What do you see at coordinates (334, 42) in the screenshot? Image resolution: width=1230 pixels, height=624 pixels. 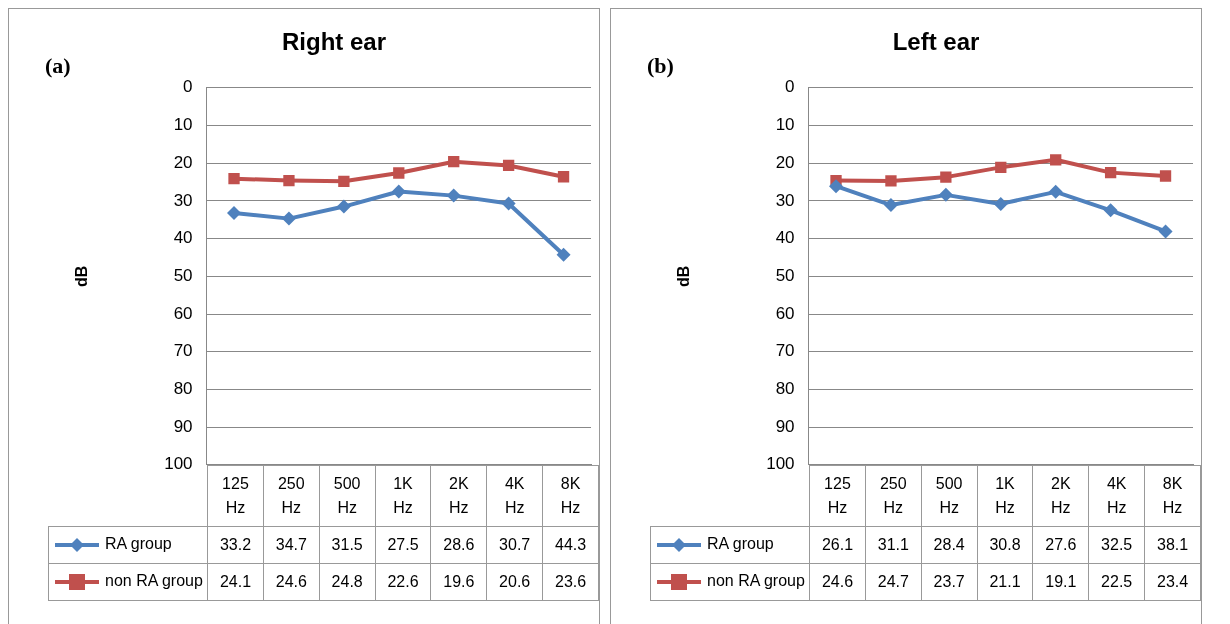 I see `chart-title: Right ear` at bounding box center [334, 42].